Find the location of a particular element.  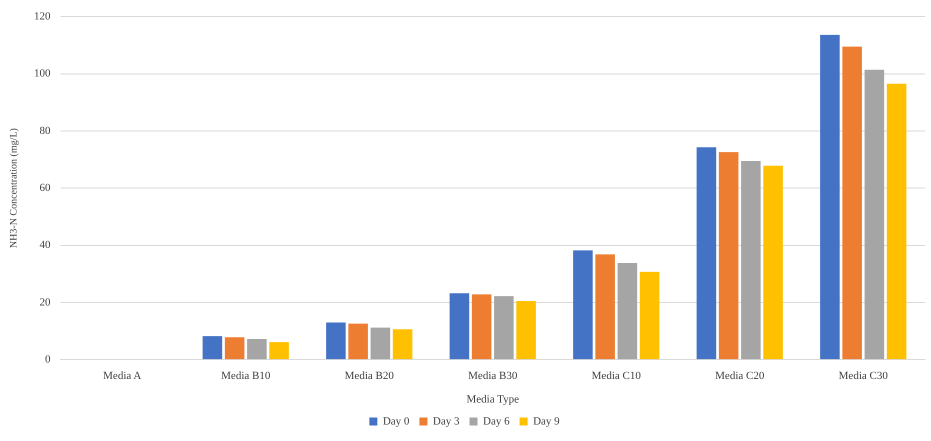

y-tick-label: 100 is located at coordinates (42, 74).